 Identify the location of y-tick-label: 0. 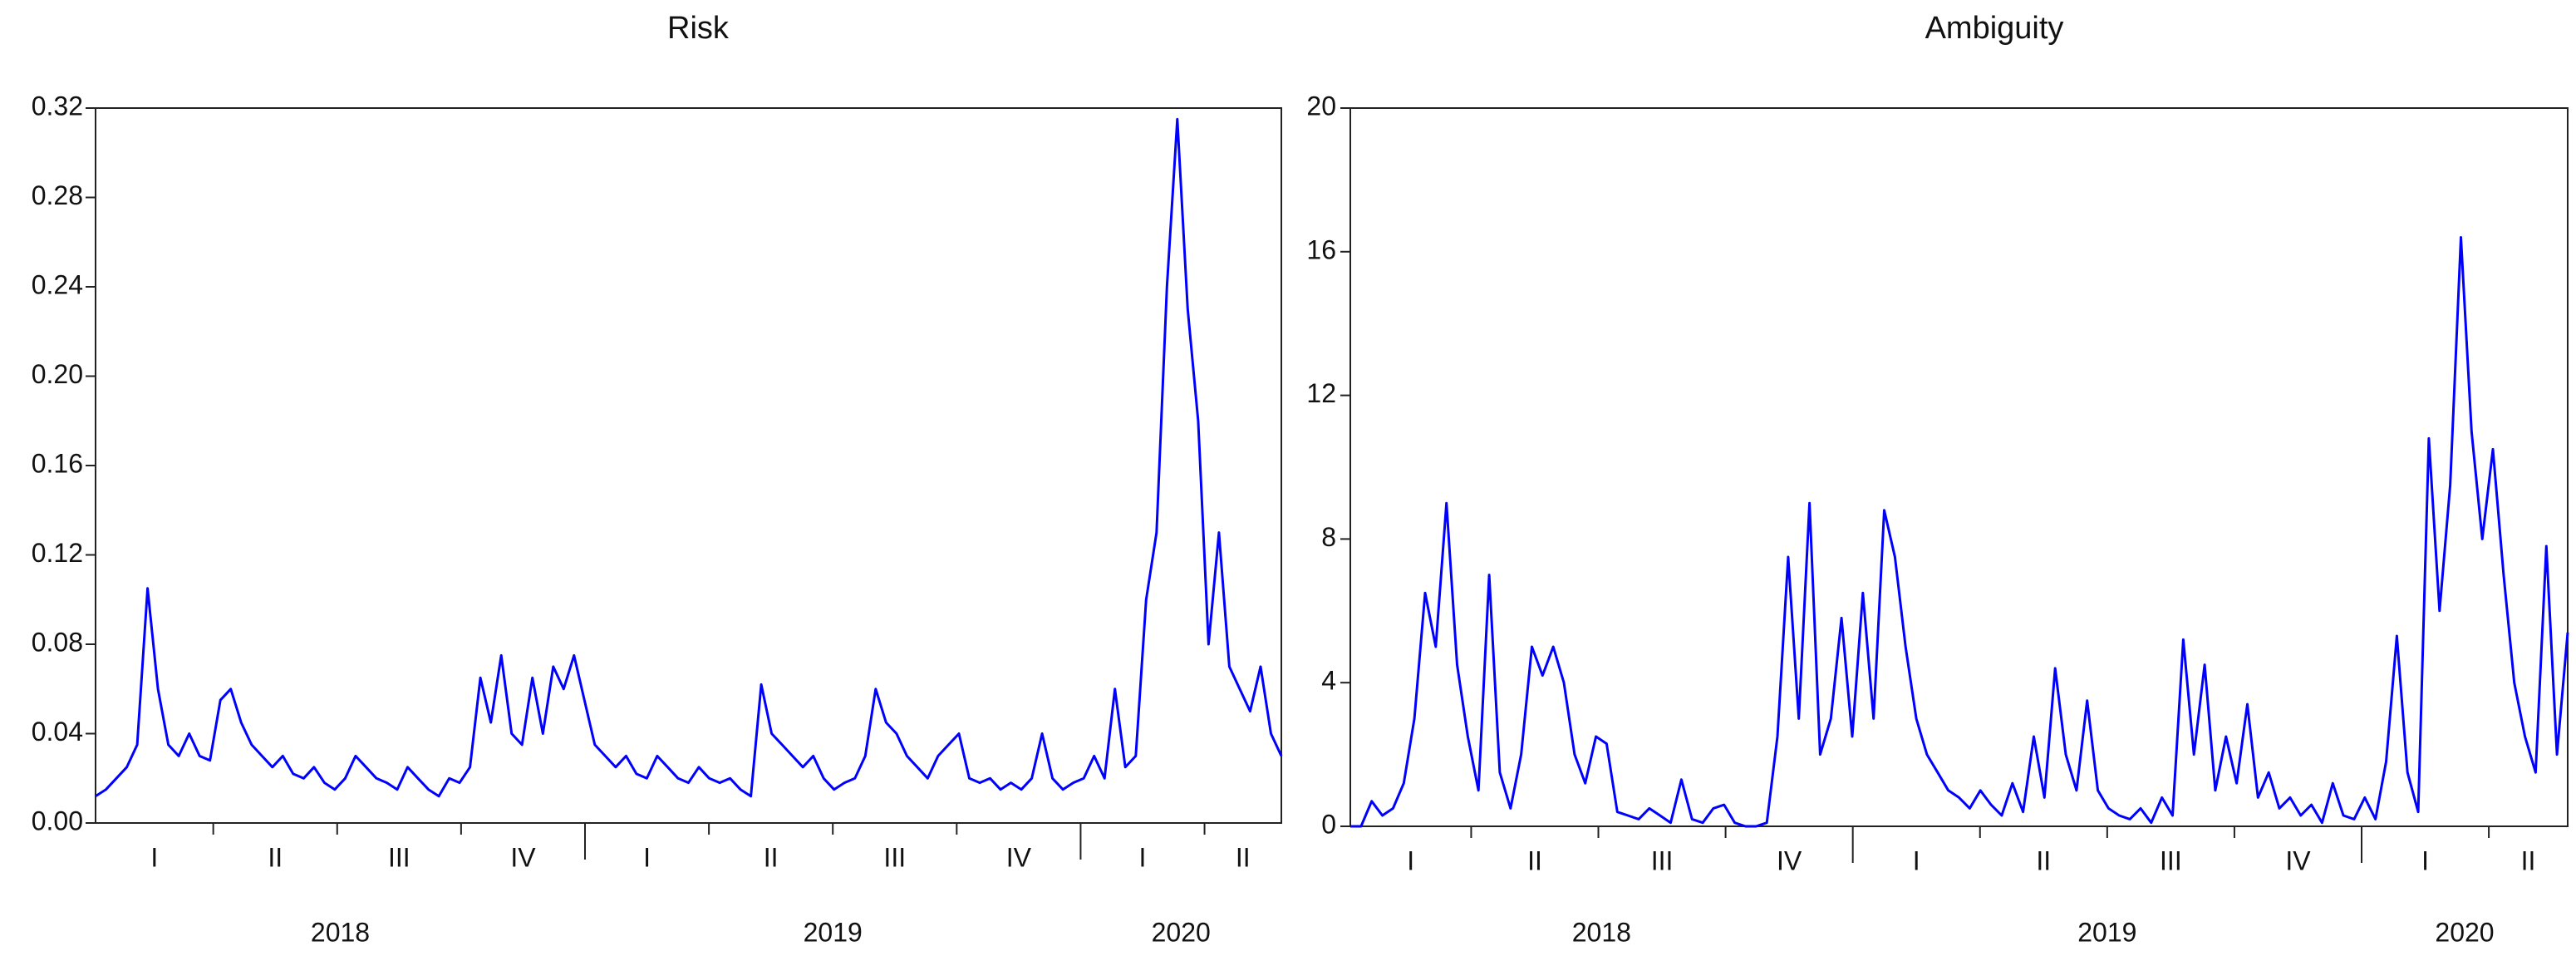
(1328, 824).